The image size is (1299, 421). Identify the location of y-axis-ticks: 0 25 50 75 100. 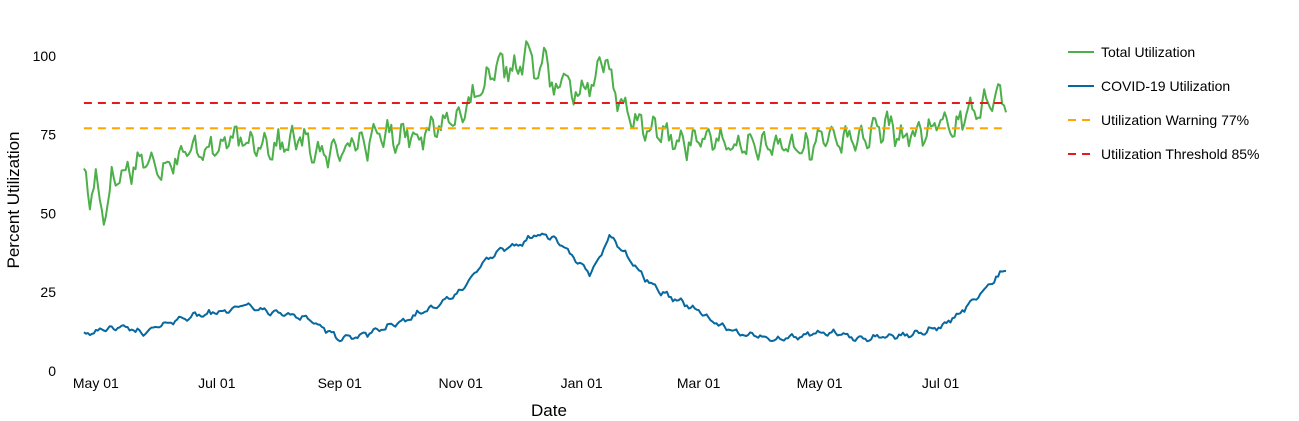
(45, 213).